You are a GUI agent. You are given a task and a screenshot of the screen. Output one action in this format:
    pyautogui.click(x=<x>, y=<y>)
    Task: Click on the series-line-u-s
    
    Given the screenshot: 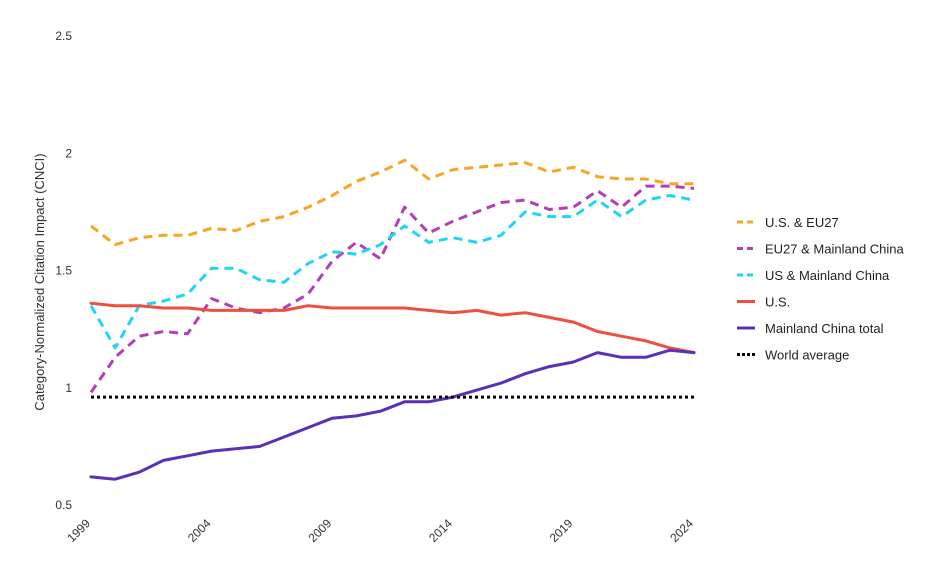 What is the action you would take?
    pyautogui.click(x=392, y=328)
    